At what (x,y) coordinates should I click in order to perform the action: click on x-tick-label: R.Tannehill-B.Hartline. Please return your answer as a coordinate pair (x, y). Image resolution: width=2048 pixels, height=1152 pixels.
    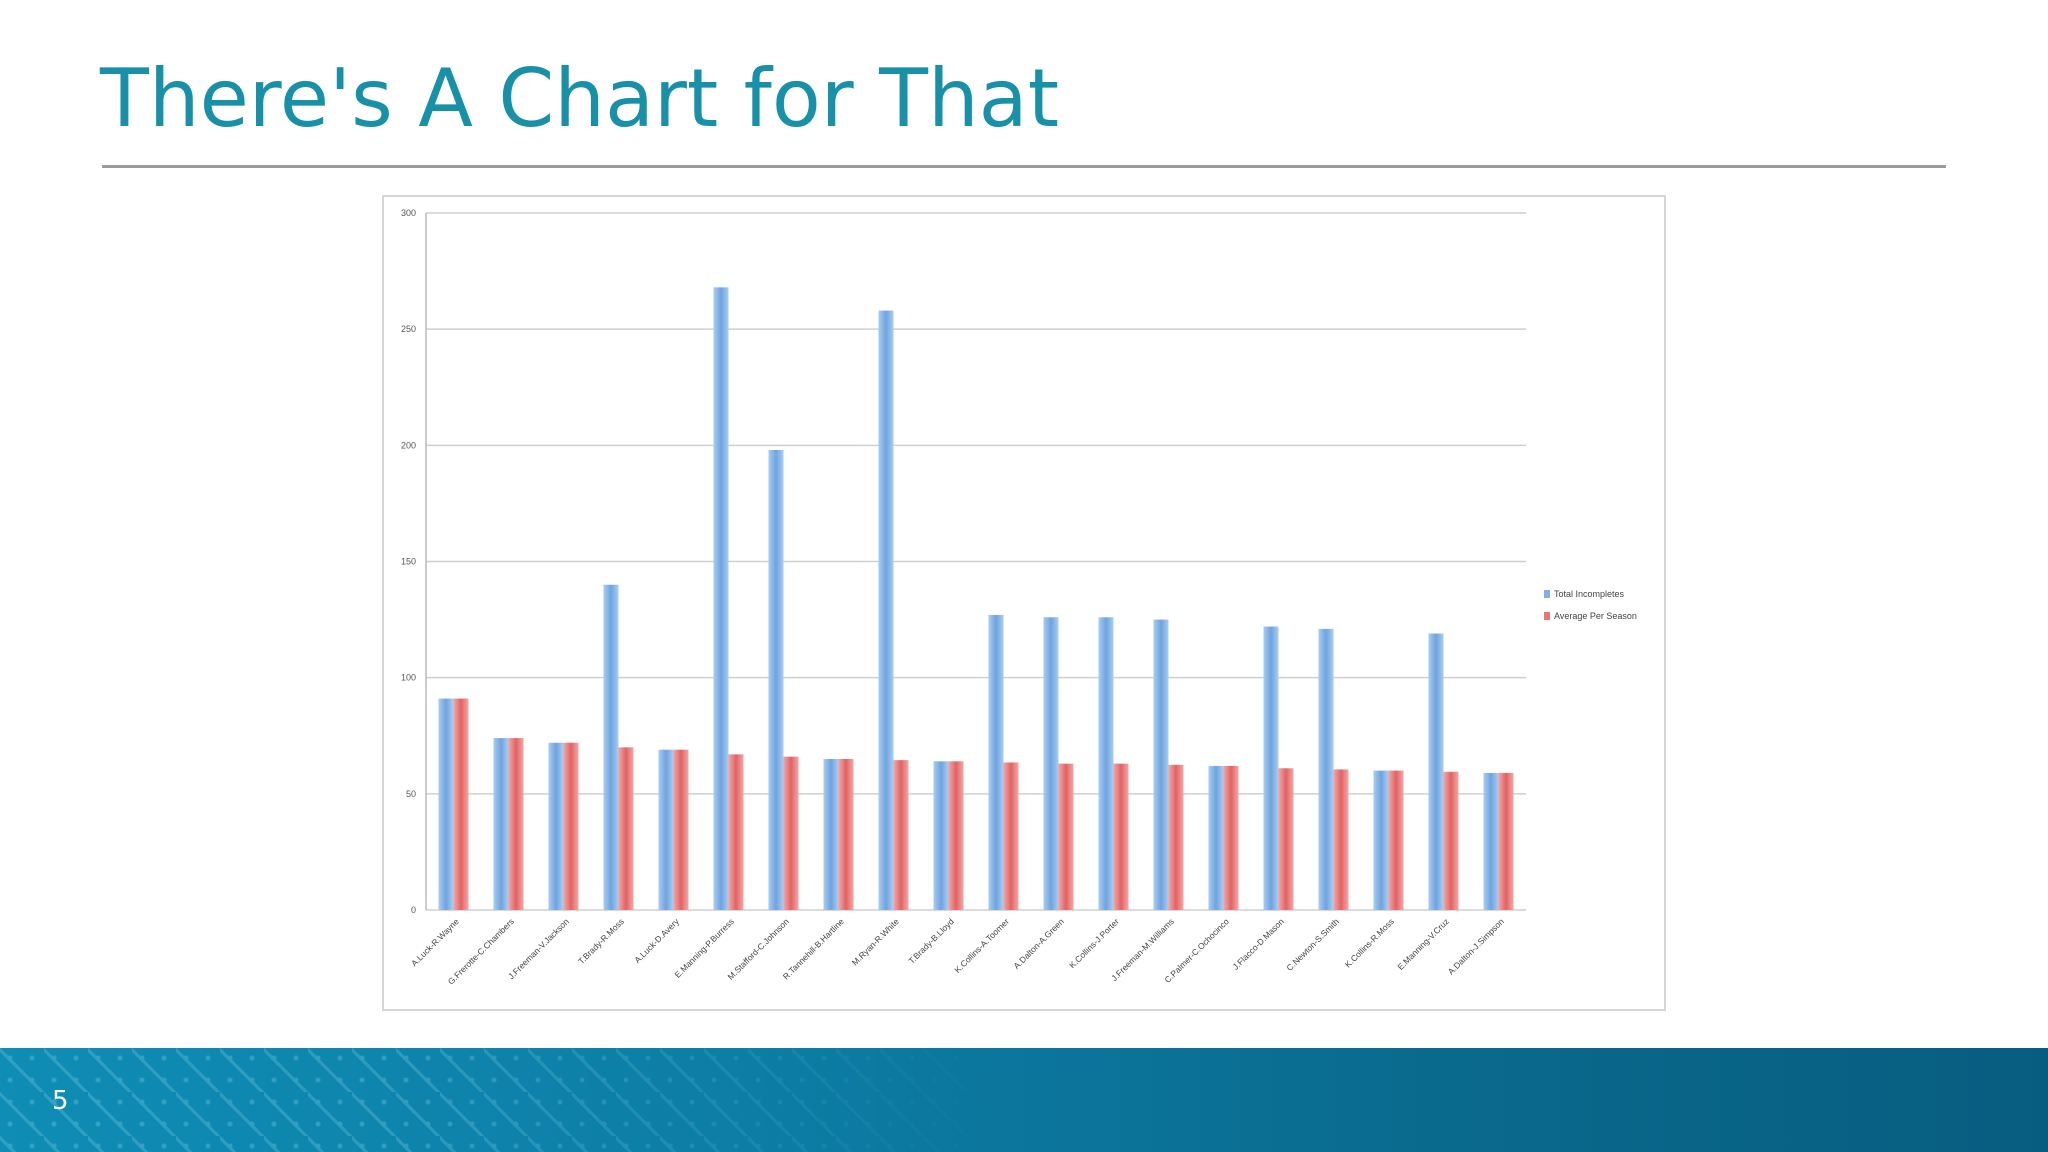
    Looking at the image, I should click on (813, 948).